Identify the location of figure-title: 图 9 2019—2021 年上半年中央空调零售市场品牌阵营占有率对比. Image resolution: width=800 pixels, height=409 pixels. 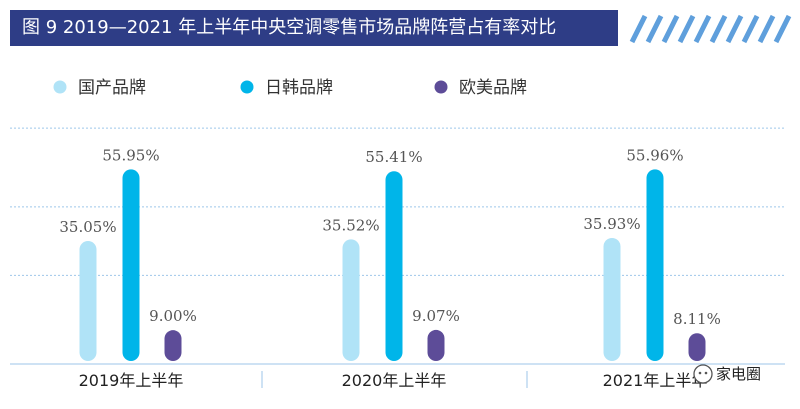
(314, 28).